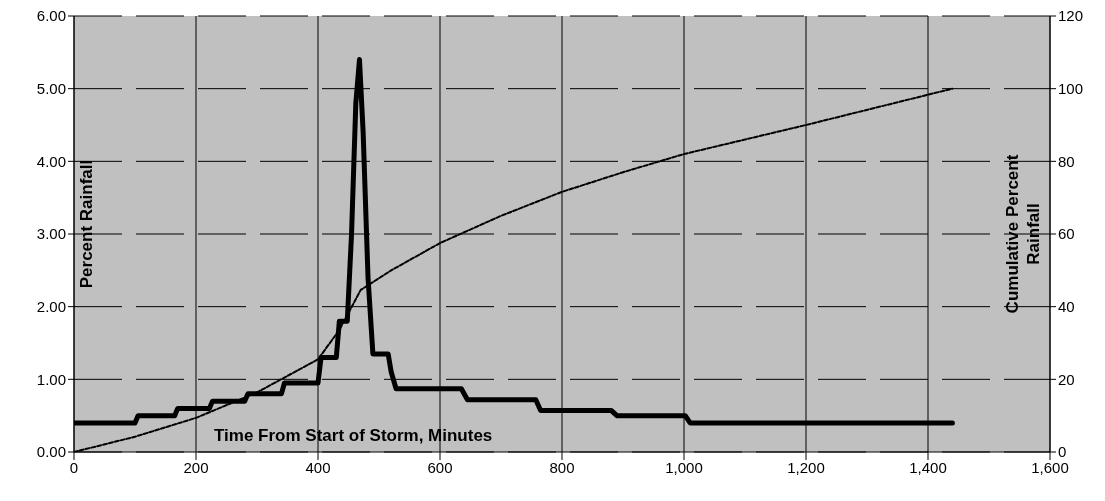 This screenshot has width=1105, height=501. Describe the element at coordinates (51, 306) in the screenshot. I see `y-tick-label: 2.00` at that location.